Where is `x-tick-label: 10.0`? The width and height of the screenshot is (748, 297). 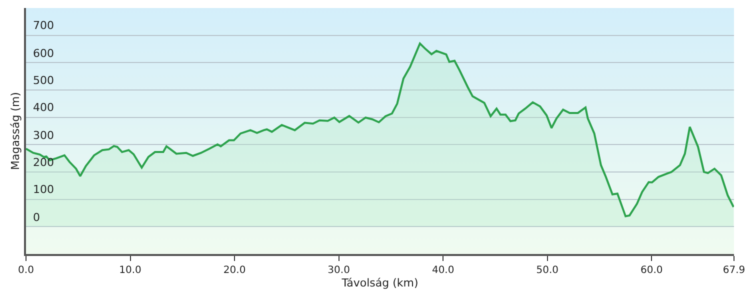 x-tick-label: 10.0 is located at coordinates (130, 270).